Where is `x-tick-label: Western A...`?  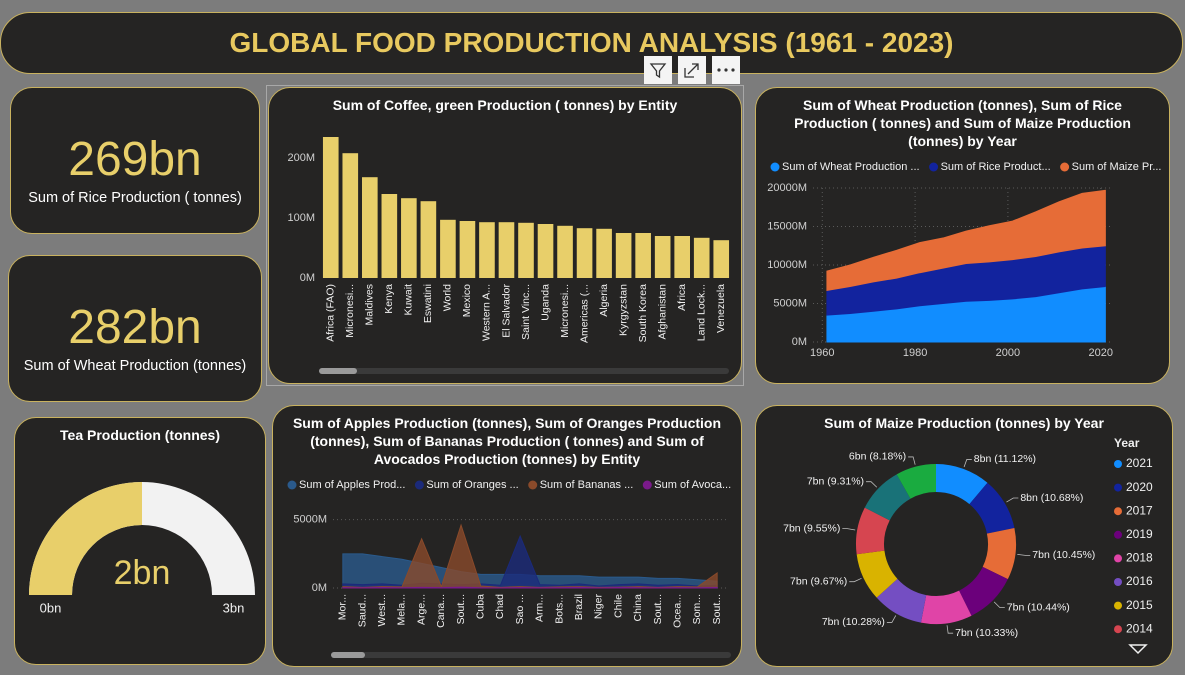 x-tick-label: Western A... is located at coordinates (487, 312).